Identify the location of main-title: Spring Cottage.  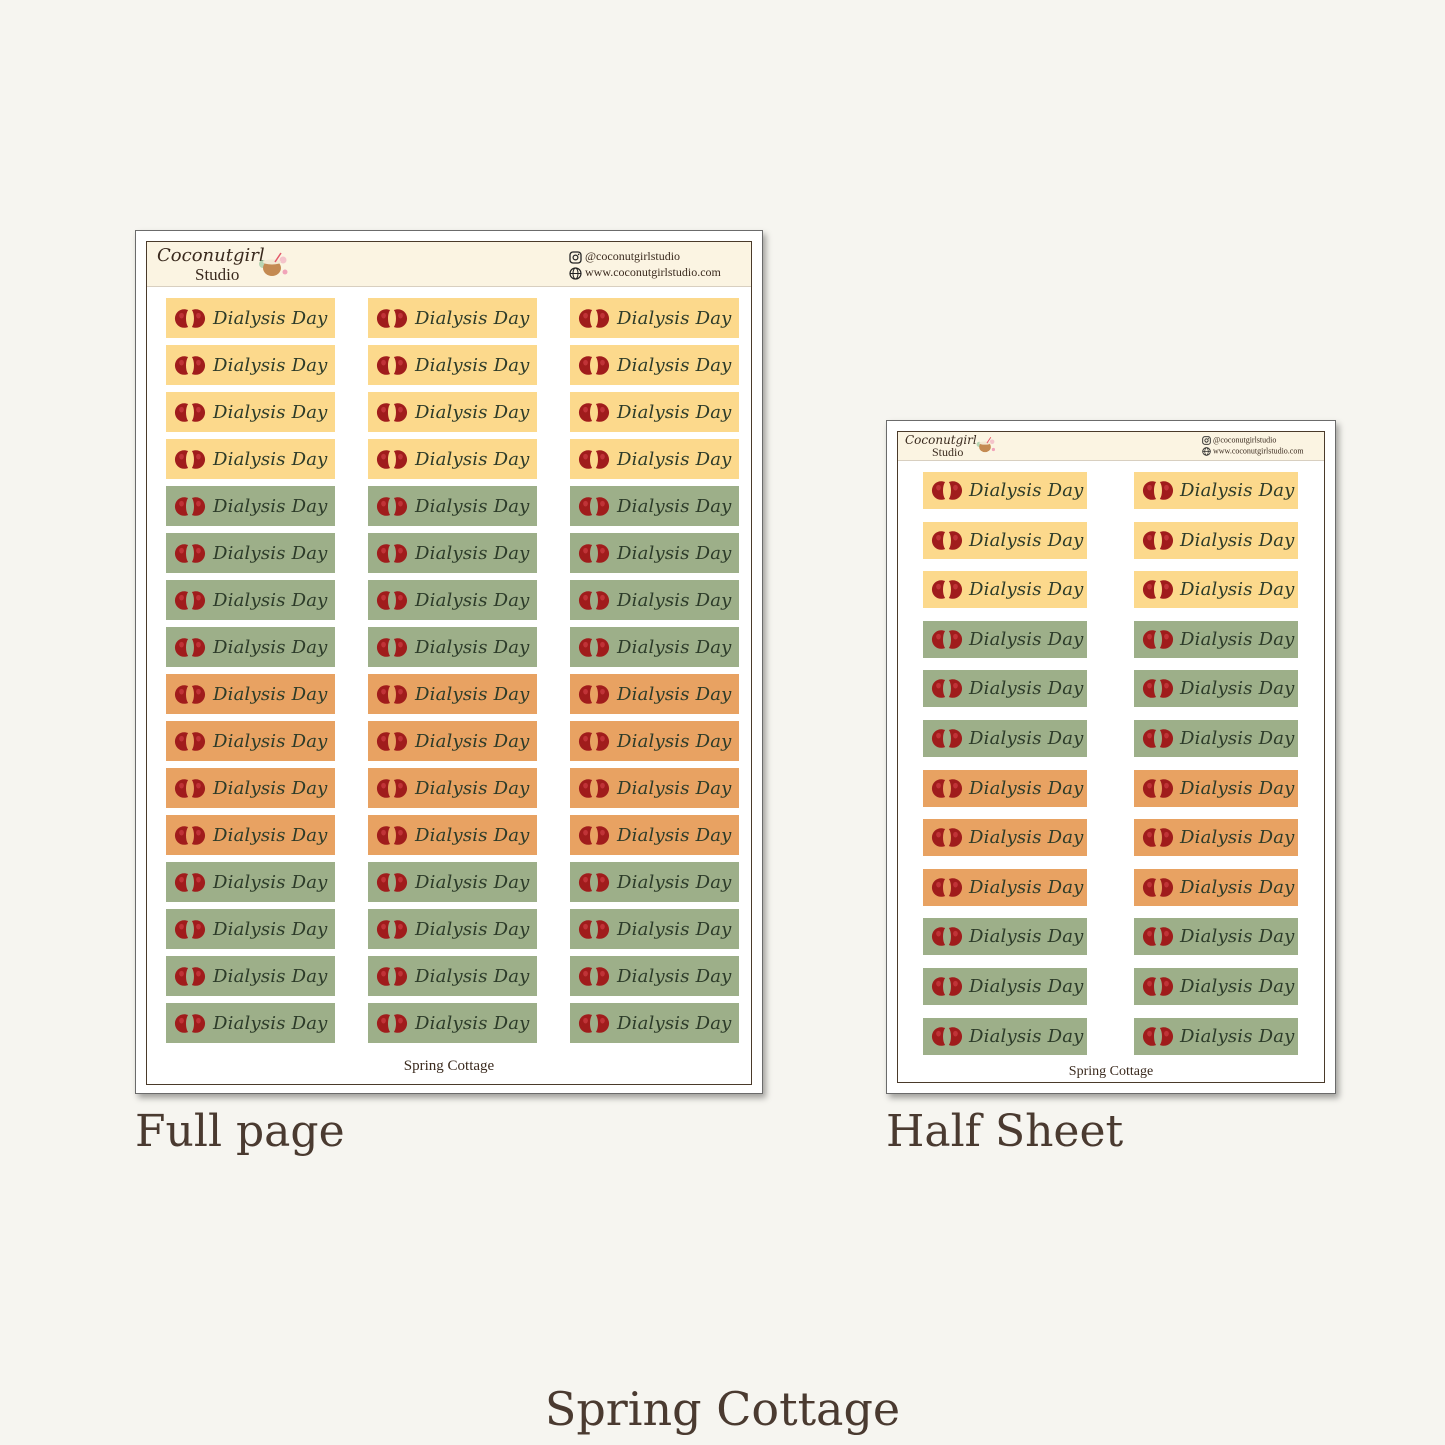
(722, 1409).